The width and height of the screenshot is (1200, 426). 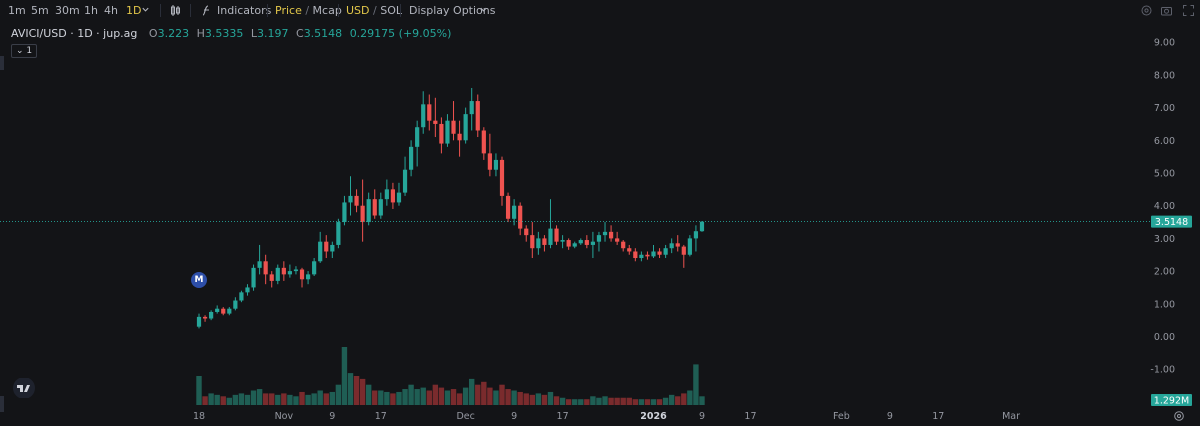 I want to click on ohlc-change: 0.29175 (+9.05%), so click(x=400, y=33).